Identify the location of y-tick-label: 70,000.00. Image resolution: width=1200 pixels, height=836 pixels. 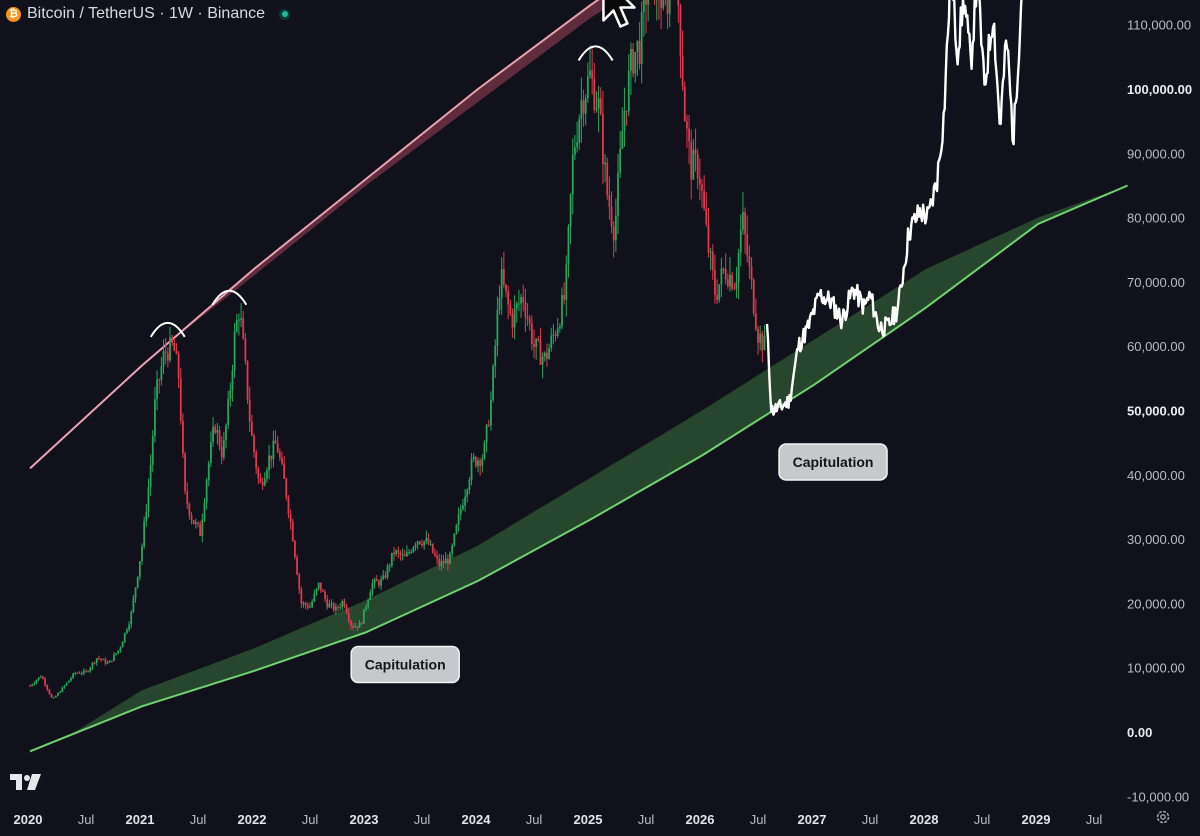
(1156, 282).